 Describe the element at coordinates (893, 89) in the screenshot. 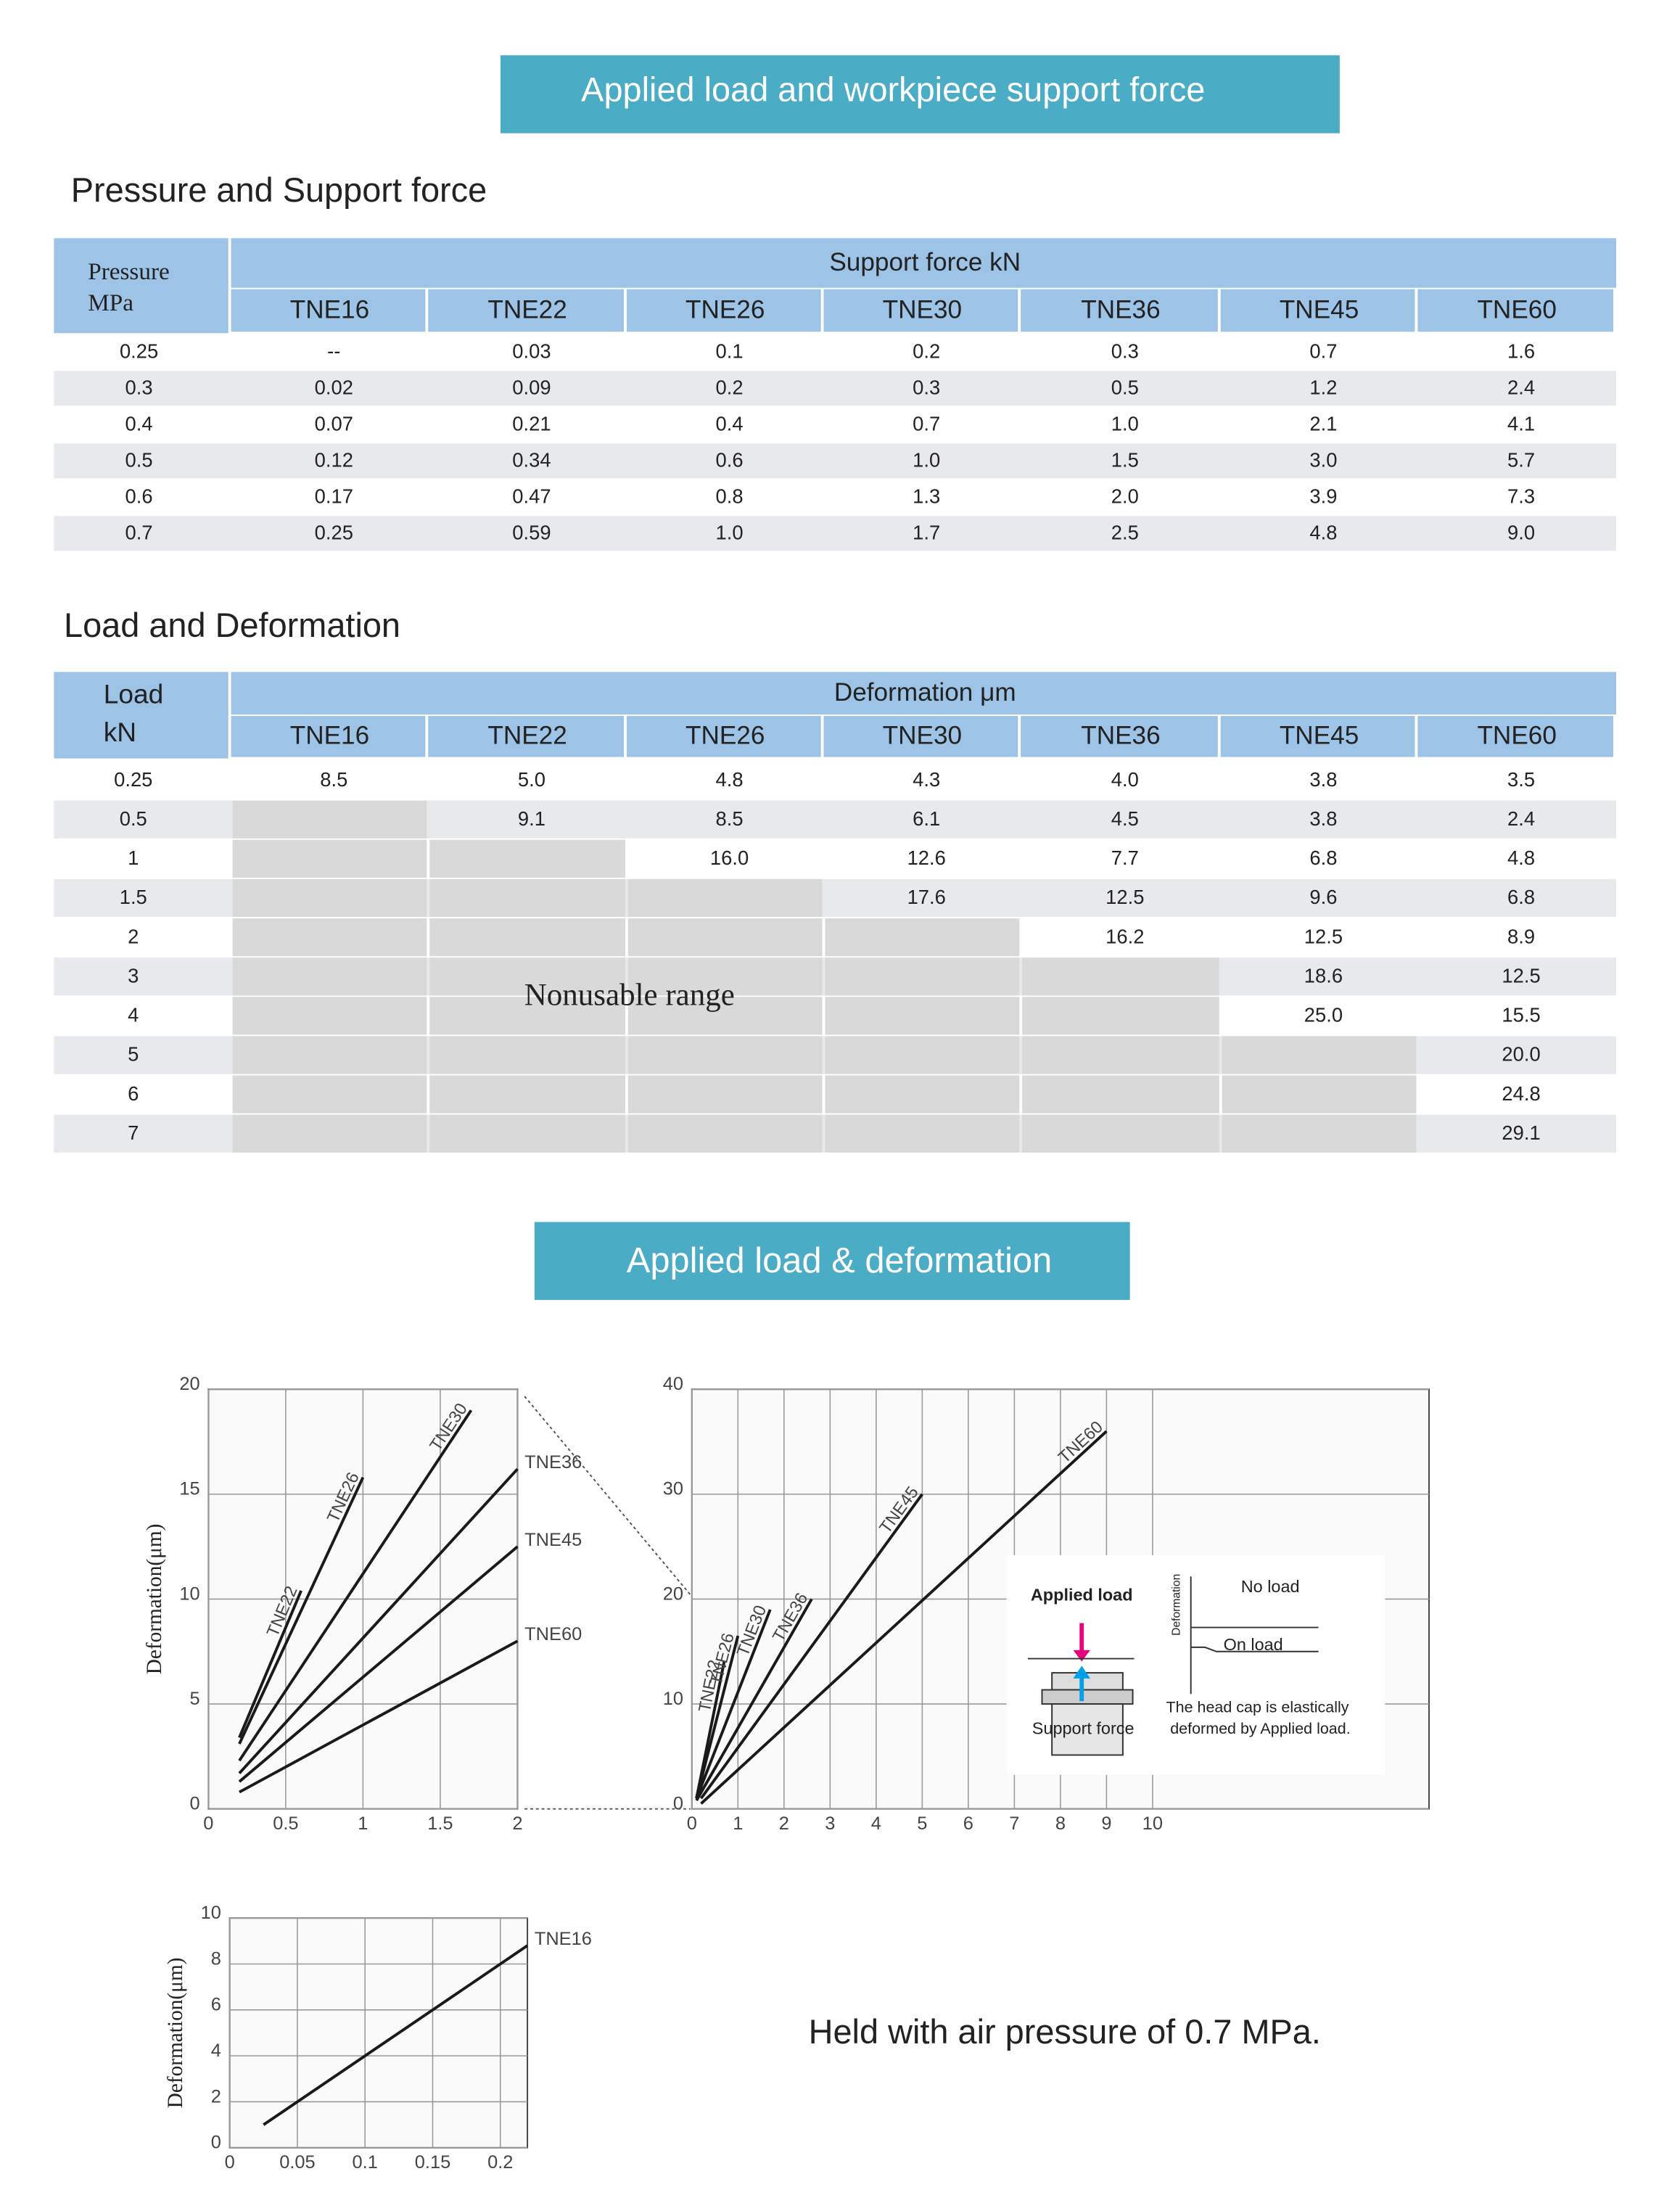

I see `header-title: Applied load and workpiece support force` at that location.